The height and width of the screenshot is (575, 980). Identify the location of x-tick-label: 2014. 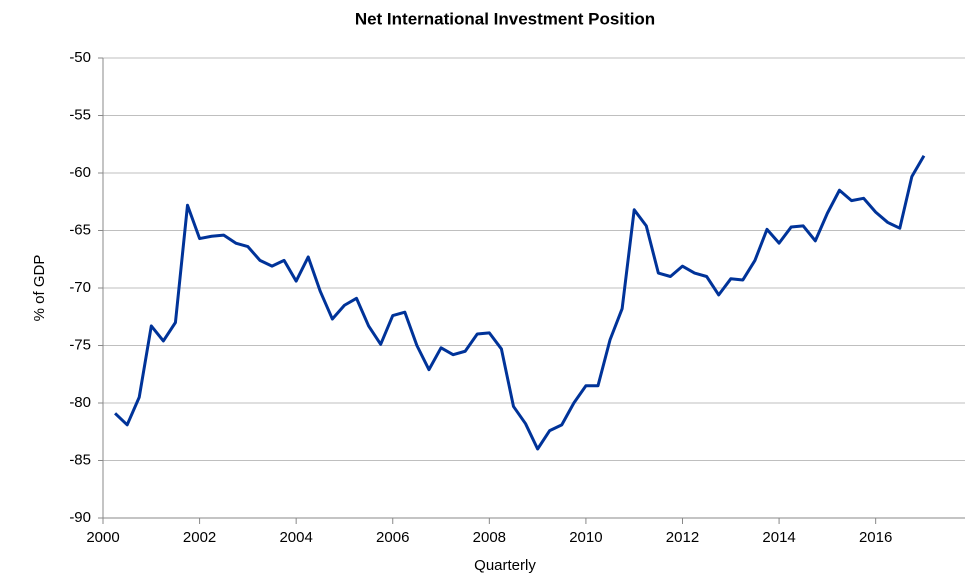
(778, 537).